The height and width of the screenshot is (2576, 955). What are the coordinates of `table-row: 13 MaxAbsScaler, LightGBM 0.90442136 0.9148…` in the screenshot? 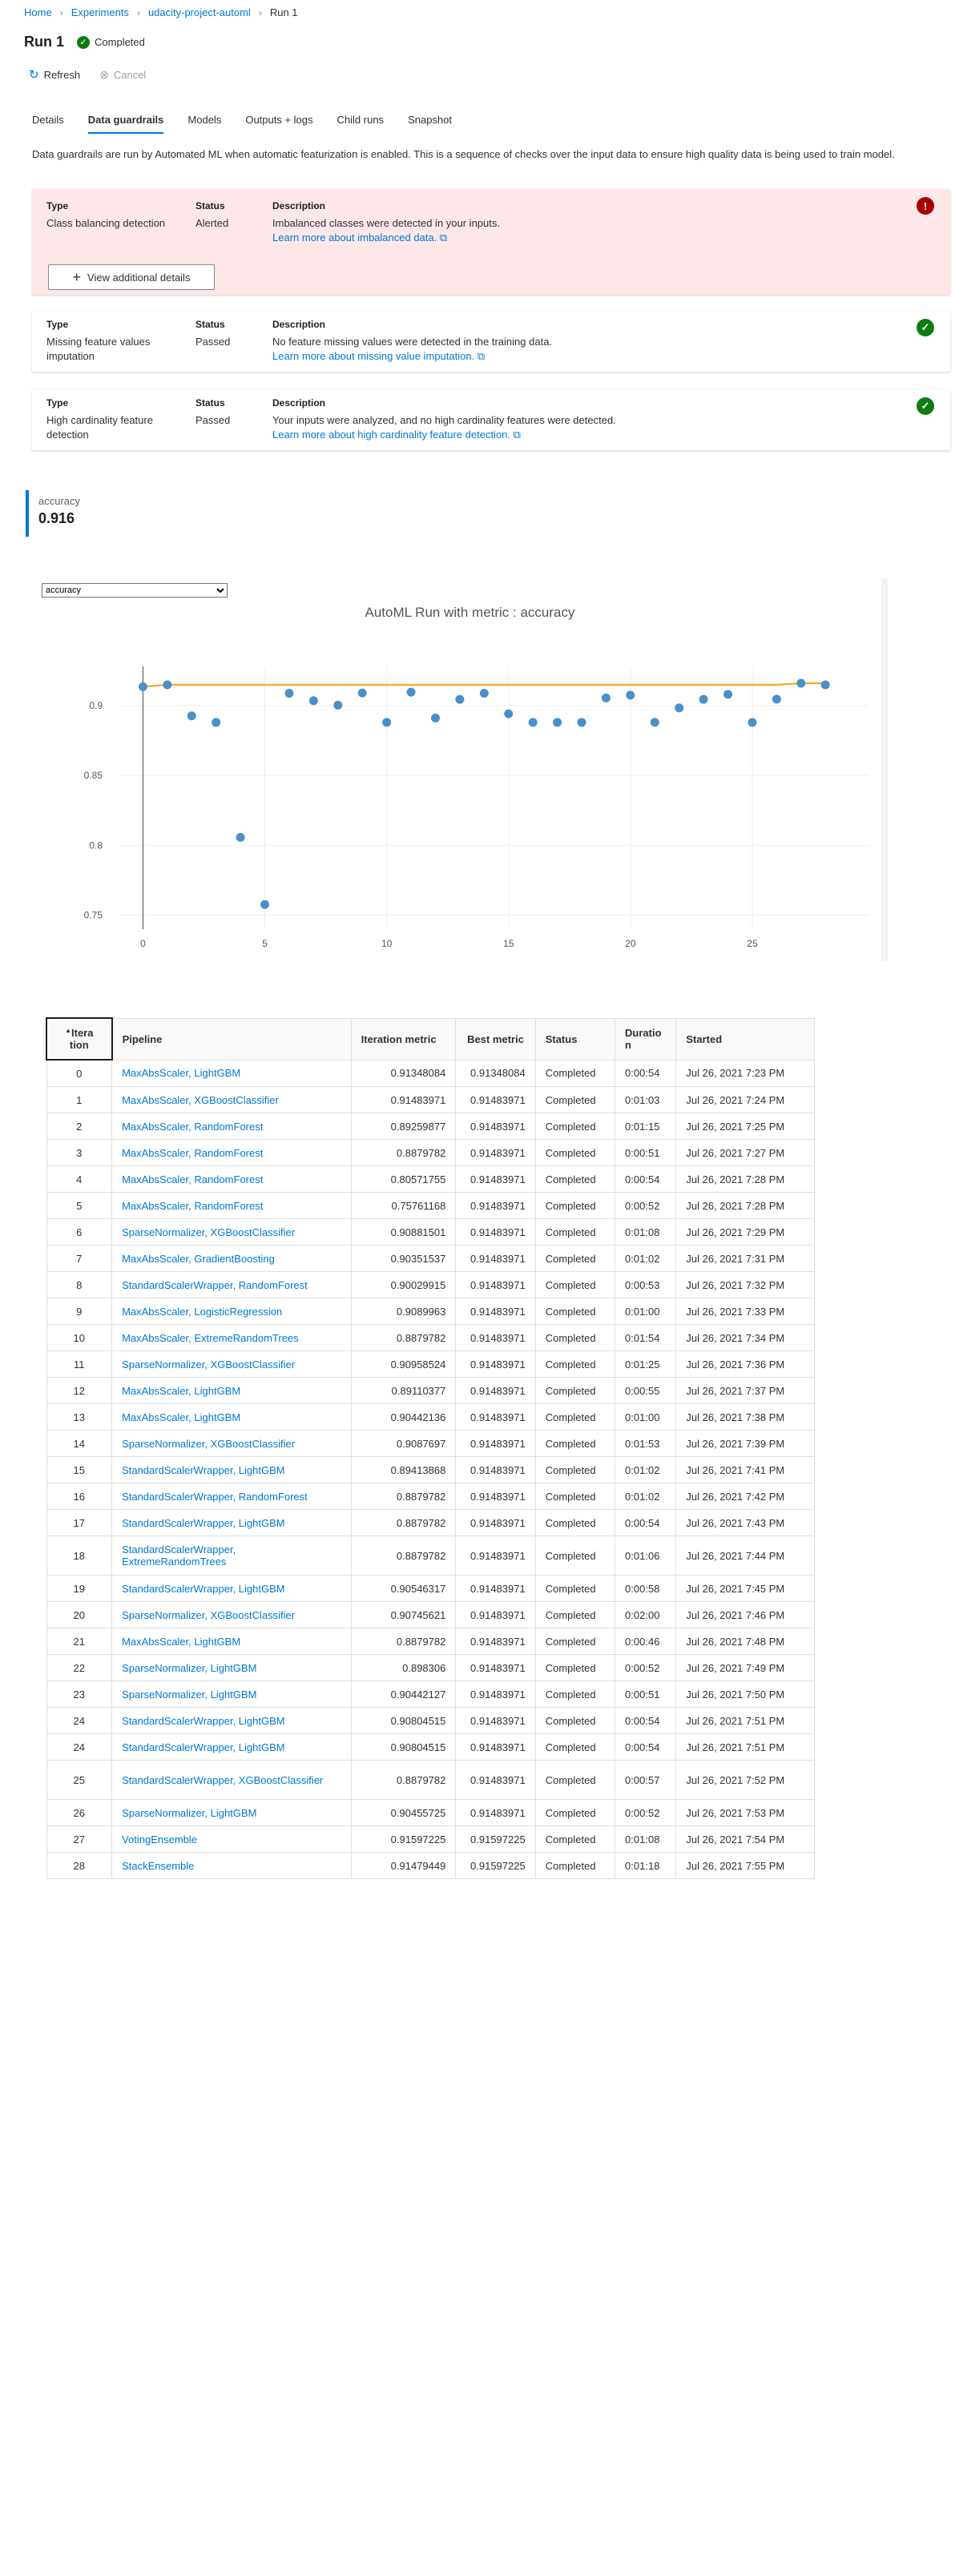 It's located at (430, 1417).